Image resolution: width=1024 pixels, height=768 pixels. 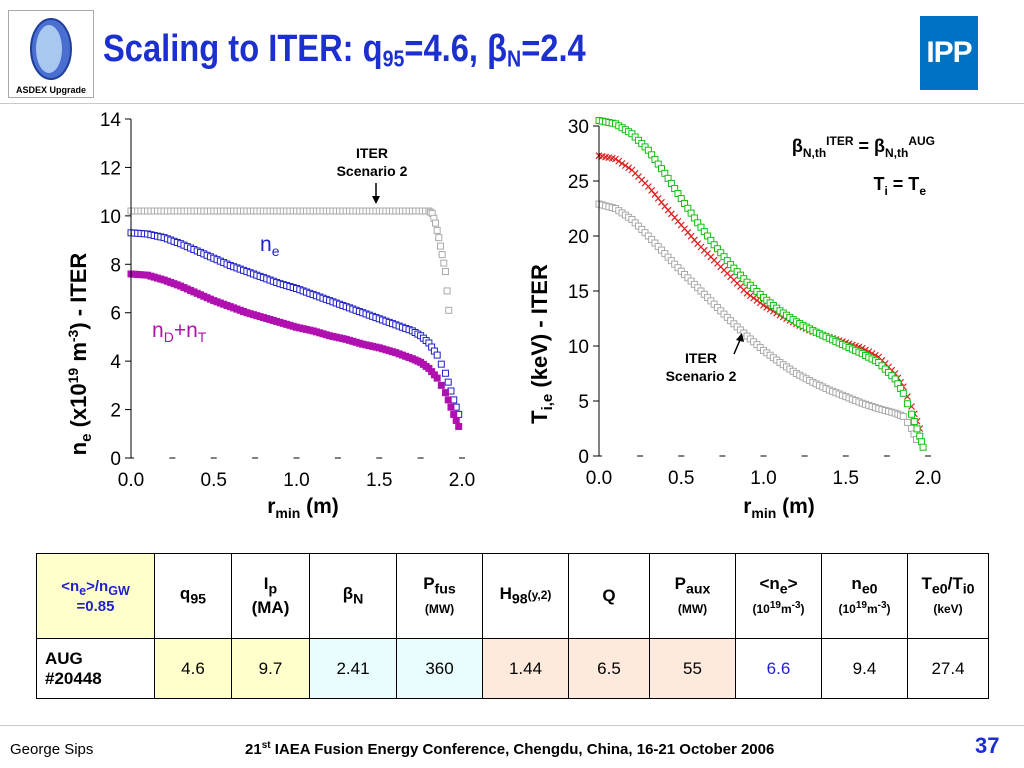 What do you see at coordinates (115, 411) in the screenshot?
I see `y-tick-label: 2` at bounding box center [115, 411].